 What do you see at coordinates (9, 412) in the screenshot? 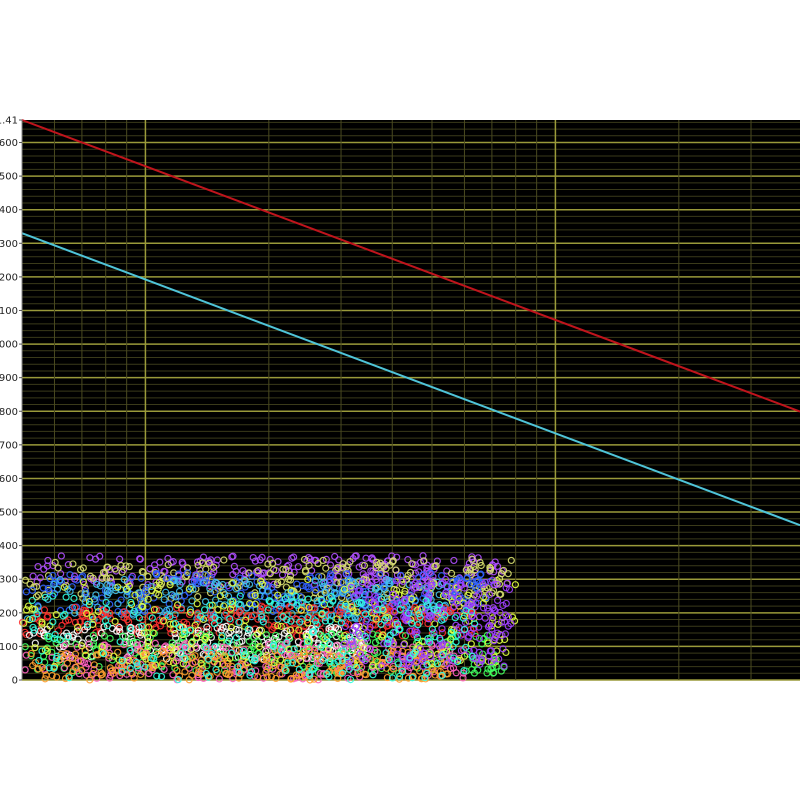
I see `y-tick-label: 800` at bounding box center [9, 412].